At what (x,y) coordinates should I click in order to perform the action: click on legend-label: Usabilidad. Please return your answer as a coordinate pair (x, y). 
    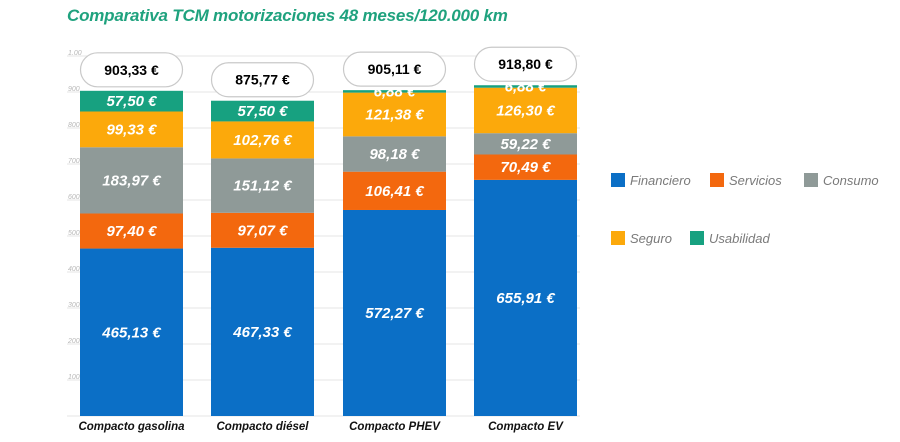
    Looking at the image, I should click on (739, 238).